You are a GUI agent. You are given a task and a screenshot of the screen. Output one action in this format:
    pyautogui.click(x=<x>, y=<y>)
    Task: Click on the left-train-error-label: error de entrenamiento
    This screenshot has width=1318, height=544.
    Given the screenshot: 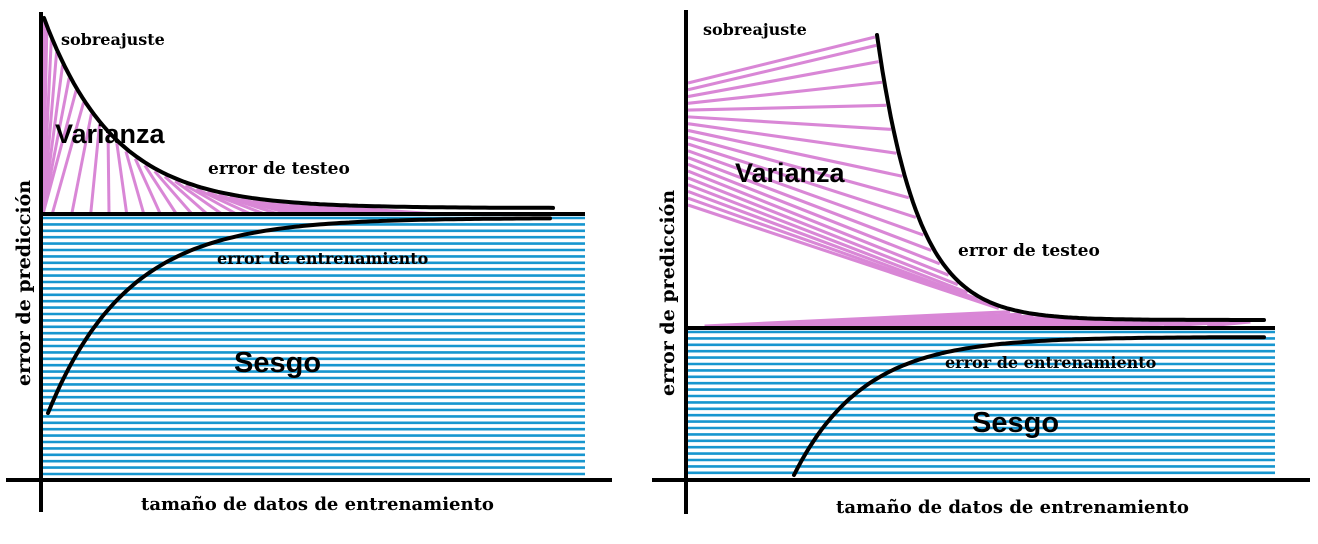 What is the action you would take?
    pyautogui.click(x=323, y=258)
    